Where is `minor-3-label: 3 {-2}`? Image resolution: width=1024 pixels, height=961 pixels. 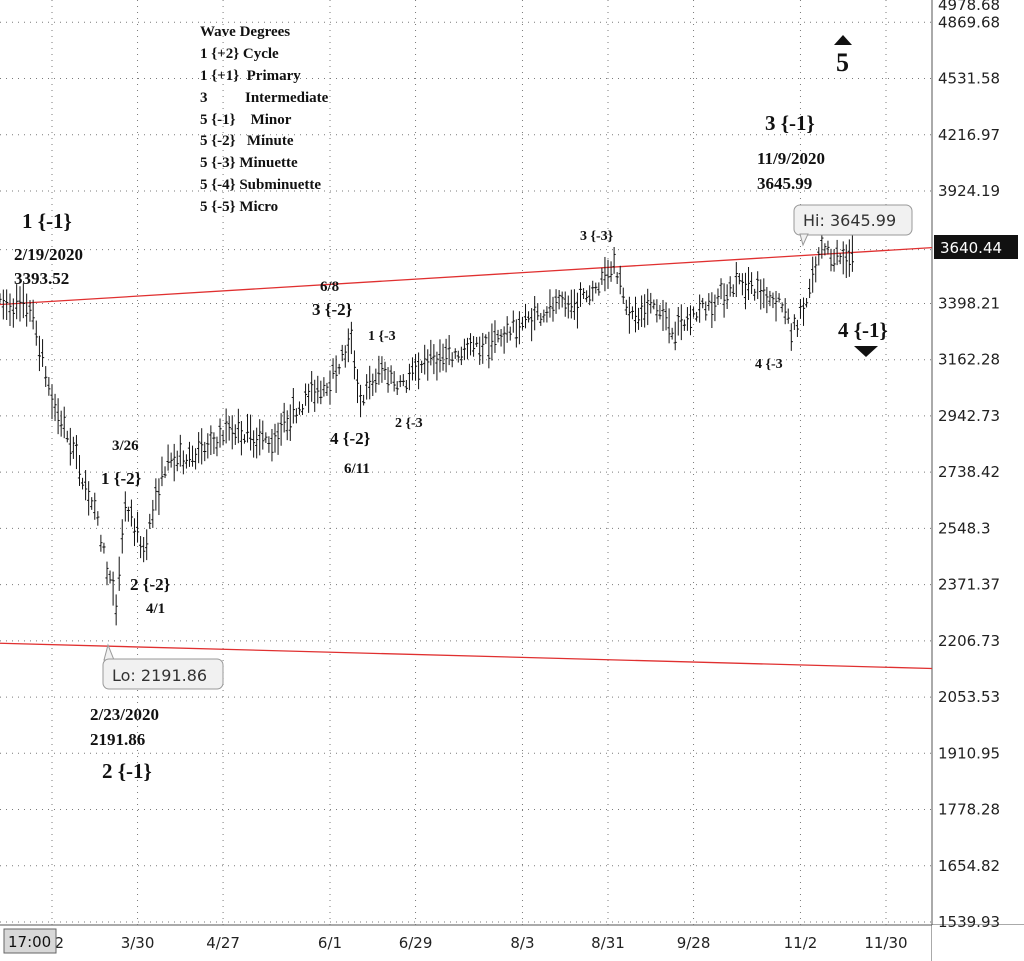 minor-3-label: 3 {-2} is located at coordinates (332, 309).